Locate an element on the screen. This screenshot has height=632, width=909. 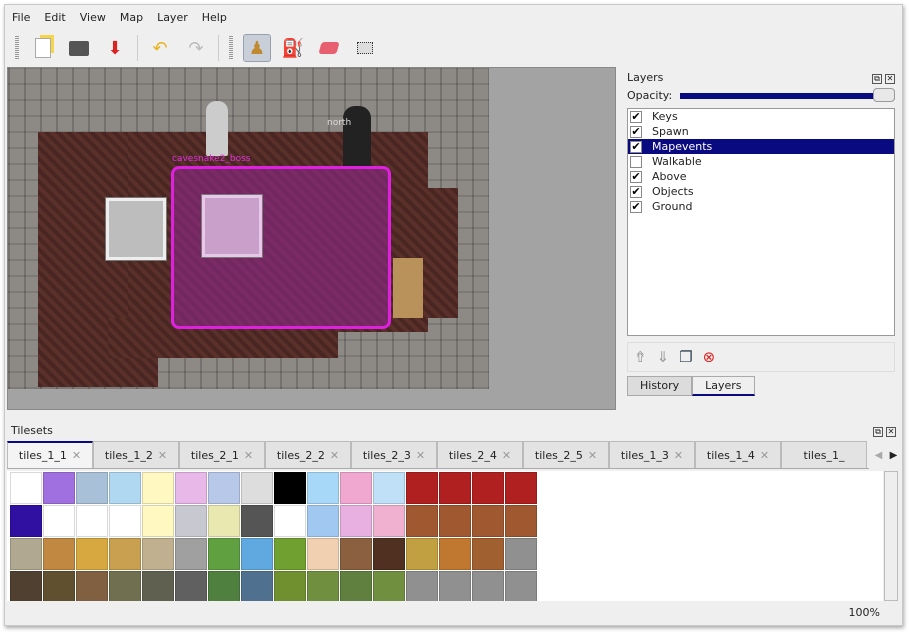
tileset-tab: tiles_1_1 ✕ is located at coordinates (50, 454).